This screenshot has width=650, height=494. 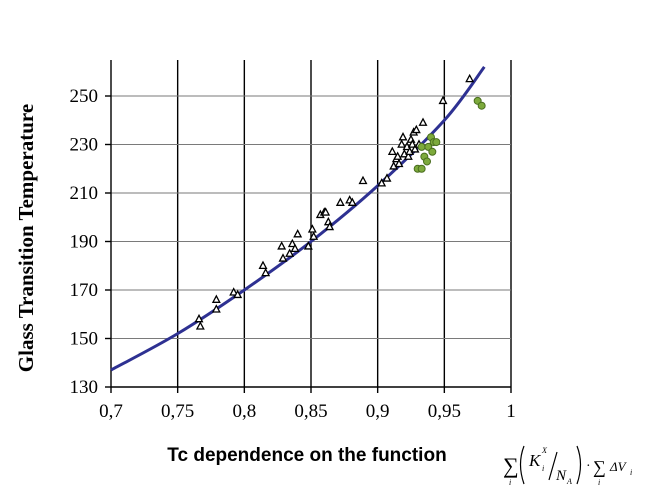 What do you see at coordinates (569, 481) in the screenshot?
I see `n-subscript: A` at bounding box center [569, 481].